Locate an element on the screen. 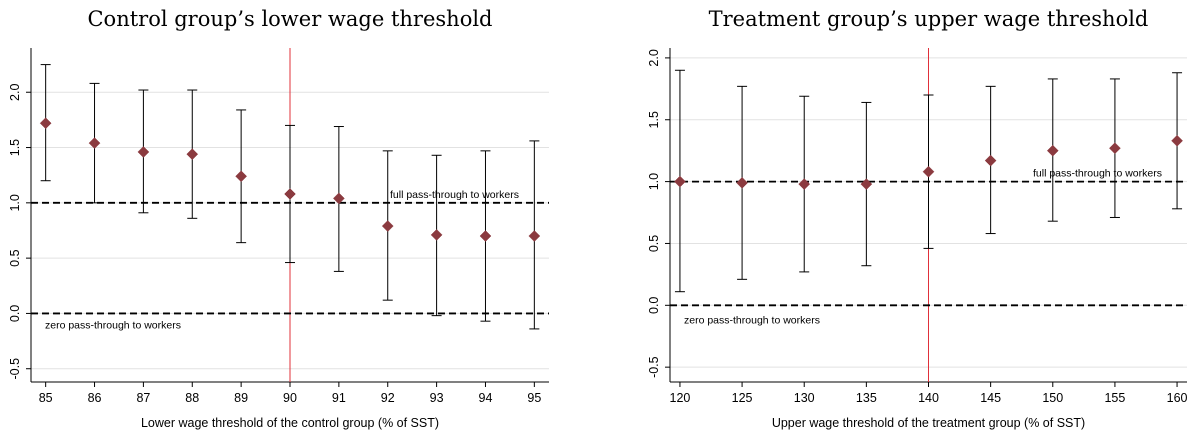  x-tick-label: 86 is located at coordinates (95, 398).